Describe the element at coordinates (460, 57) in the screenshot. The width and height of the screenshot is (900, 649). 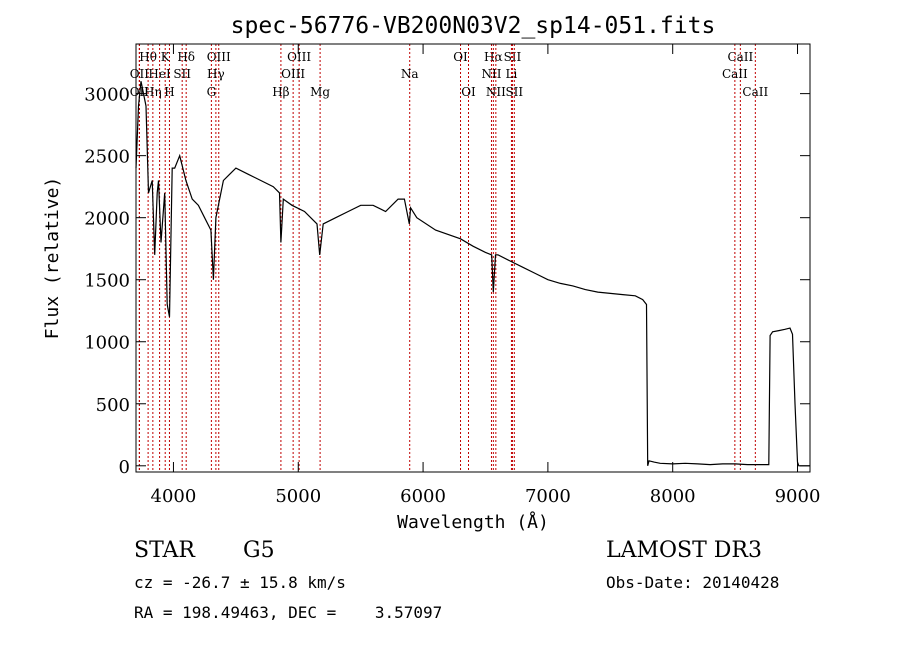
I see `spectral-line-label-17: OI` at that location.